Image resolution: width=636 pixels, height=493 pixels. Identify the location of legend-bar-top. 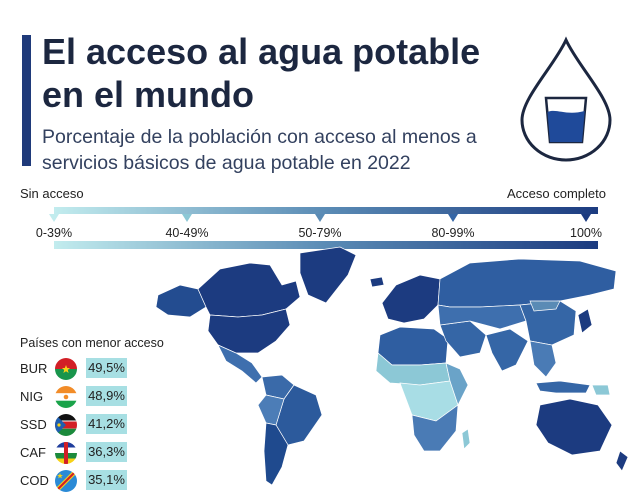
(326, 210).